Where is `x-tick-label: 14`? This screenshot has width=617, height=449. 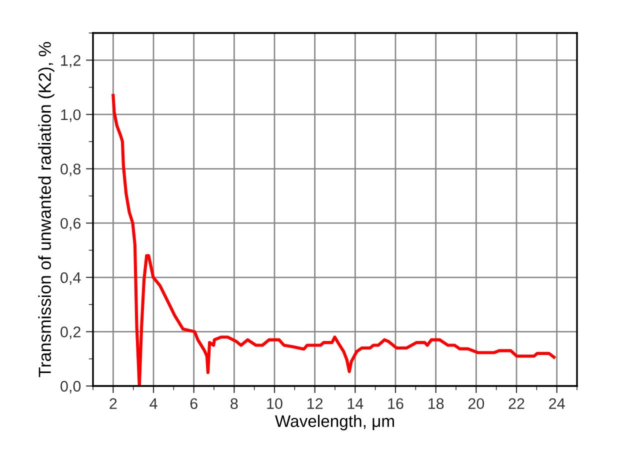
x-tick-label: 14 is located at coordinates (356, 403).